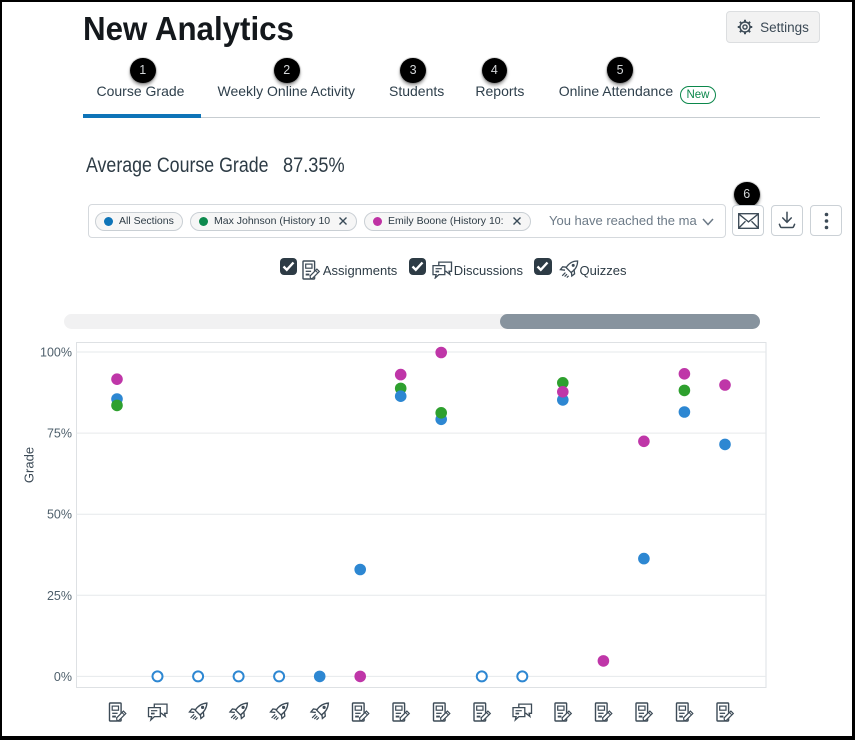 Image resolution: width=855 pixels, height=740 pixels. What do you see at coordinates (29, 465) in the screenshot?
I see `svg-text: Grade` at bounding box center [29, 465].